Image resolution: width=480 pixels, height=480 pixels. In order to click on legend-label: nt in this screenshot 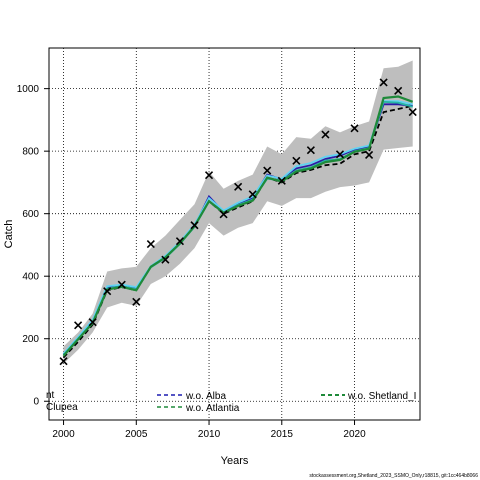, I will do `click(50, 395)`.